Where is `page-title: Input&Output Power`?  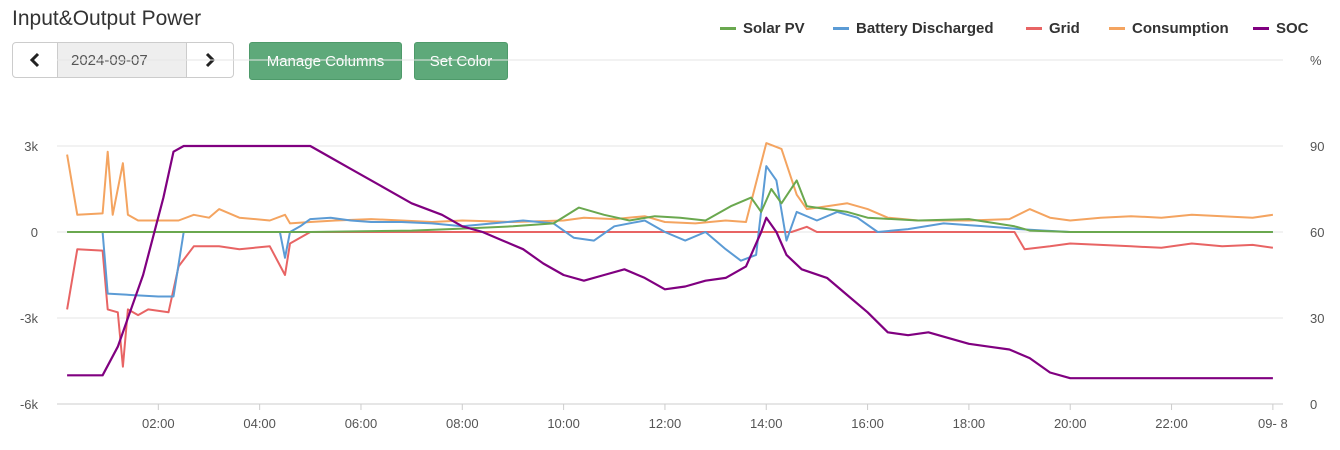
page-title: Input&Output Power is located at coordinates (107, 18).